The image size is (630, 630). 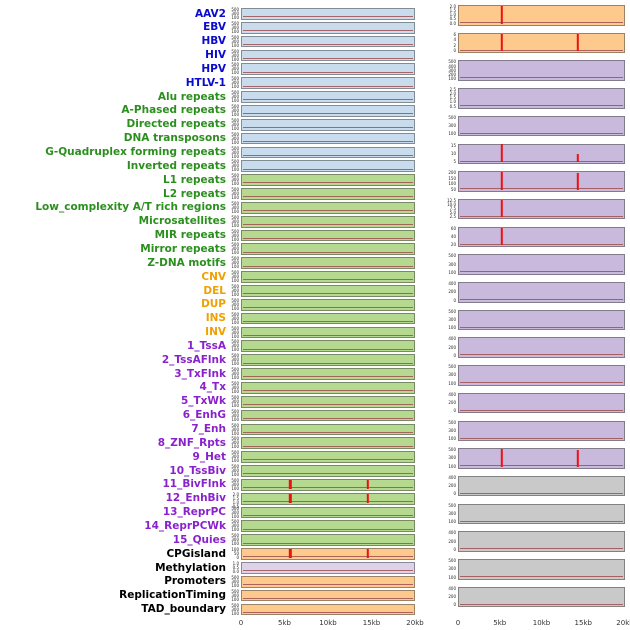 What do you see at coordinates (449, 347) in the screenshot?
I see `y-axis-ticks: 400 200 0` at bounding box center [449, 347].